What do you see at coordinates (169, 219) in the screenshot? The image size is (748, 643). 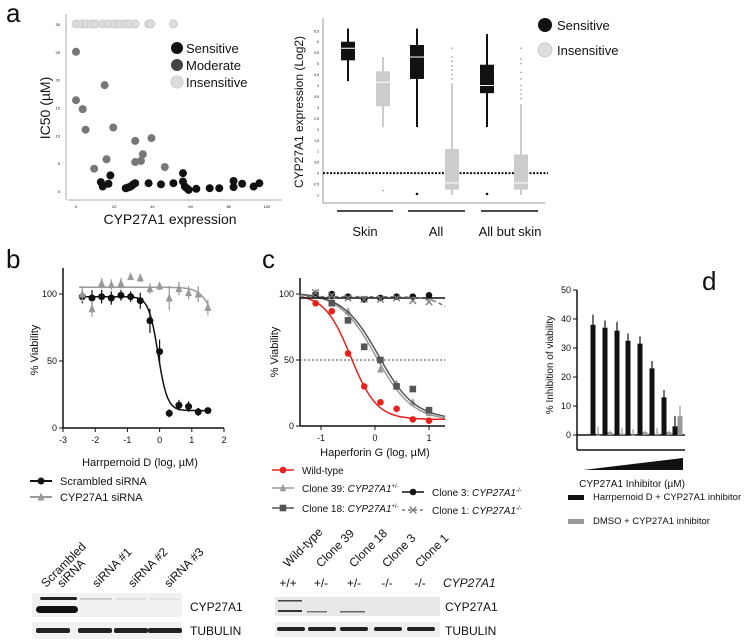 I see `x-axis-label: CYP27A1 expression` at bounding box center [169, 219].